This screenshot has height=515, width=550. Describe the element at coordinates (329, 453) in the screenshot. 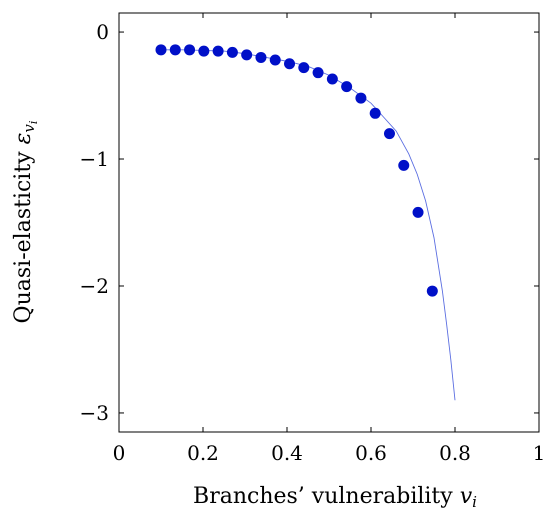

I see `x-tick-labels: 0 0.2 0.4 0.6 0.8 1` at that location.